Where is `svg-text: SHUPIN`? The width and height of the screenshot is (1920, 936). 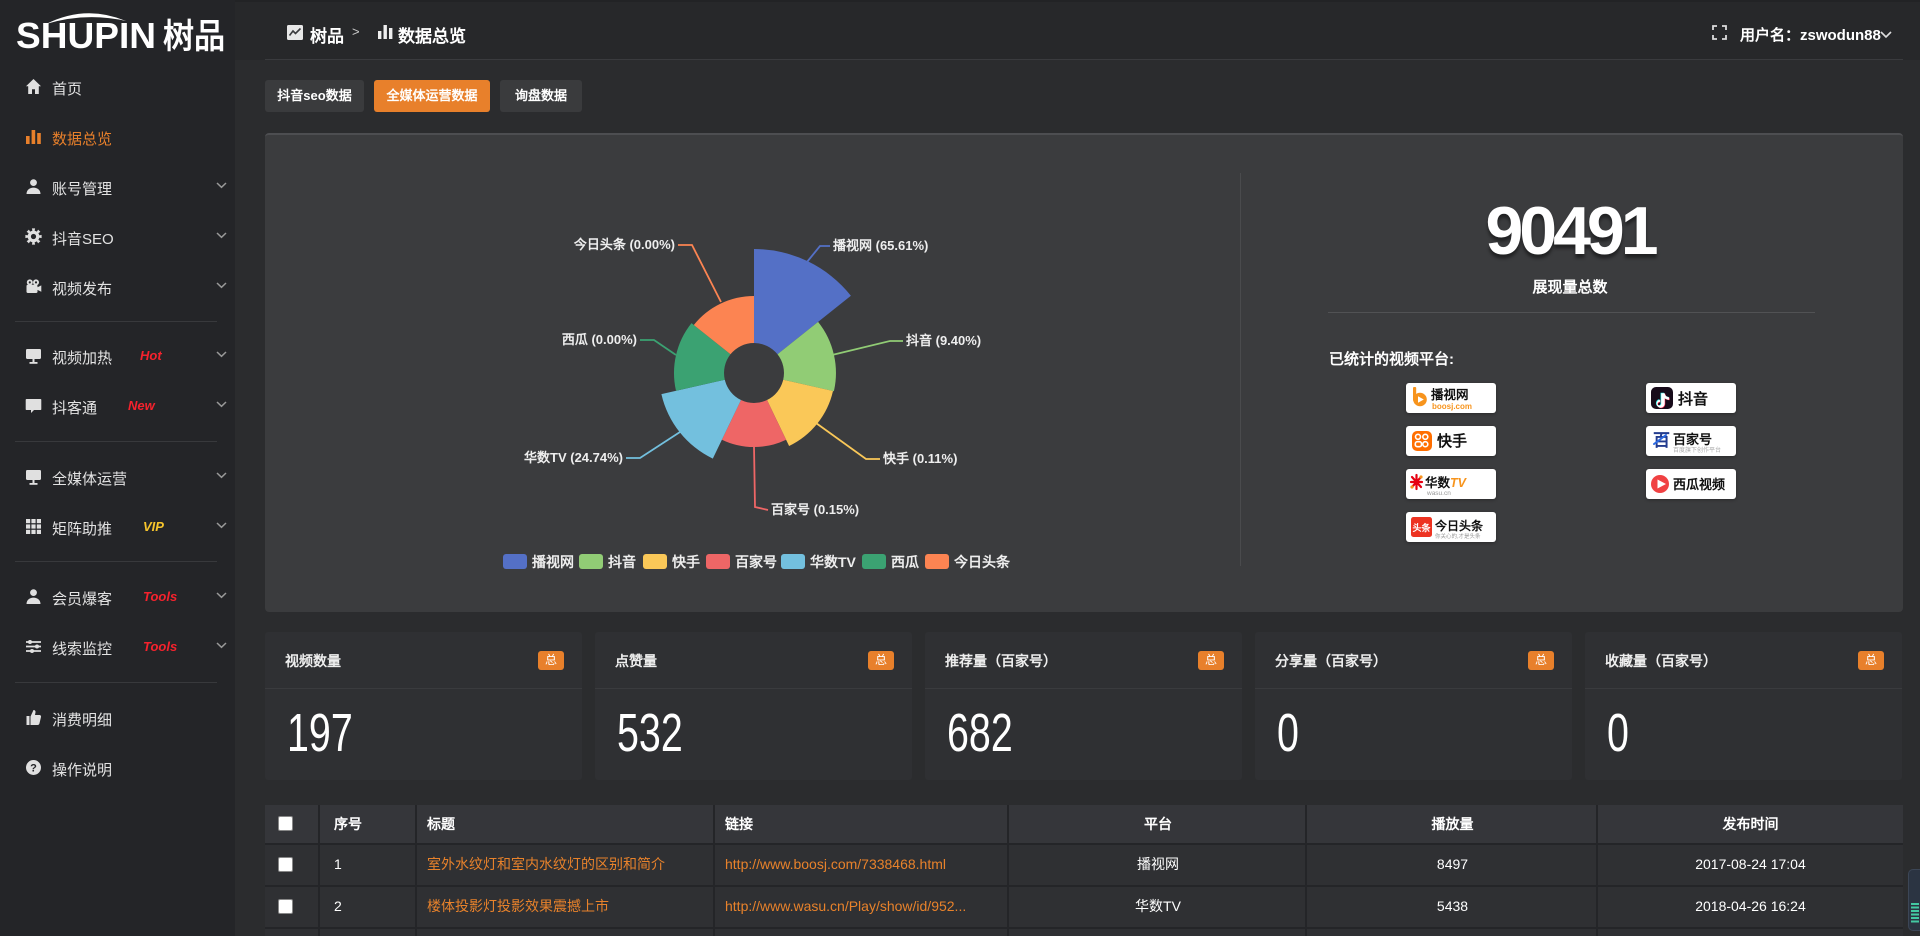 svg-text: SHUPIN is located at coordinates (86, 35).